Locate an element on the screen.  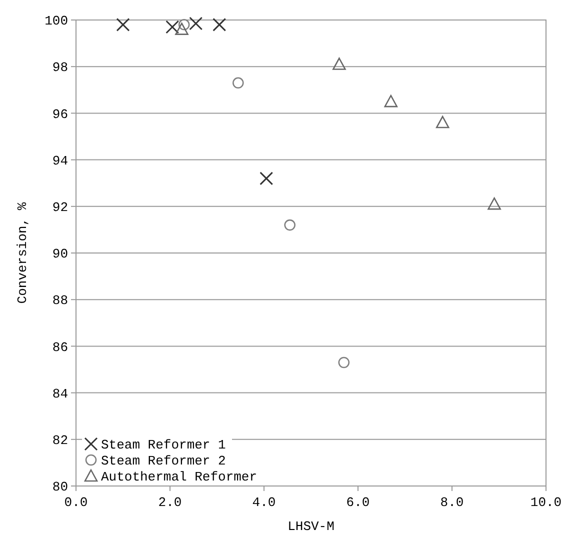
y-axis-title: Conversion, % is located at coordinates (22, 253).